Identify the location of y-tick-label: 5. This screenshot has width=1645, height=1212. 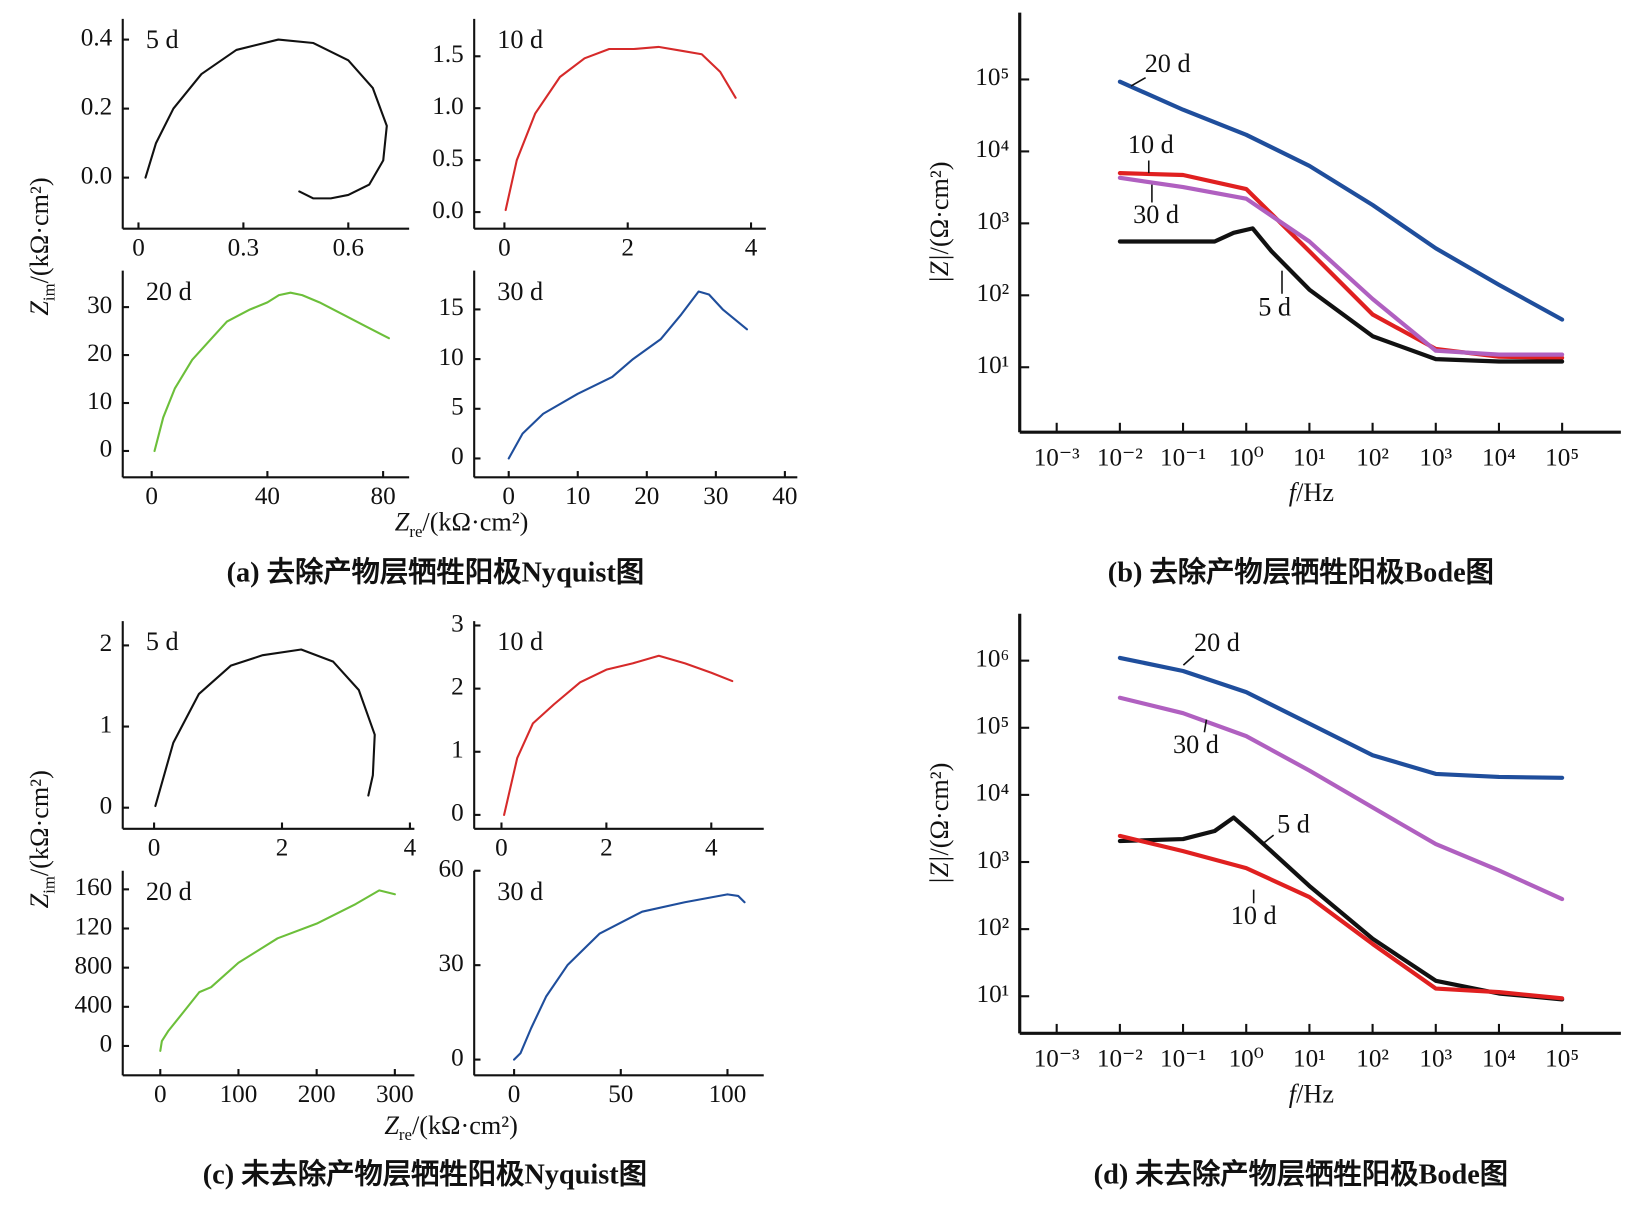
(457, 407).